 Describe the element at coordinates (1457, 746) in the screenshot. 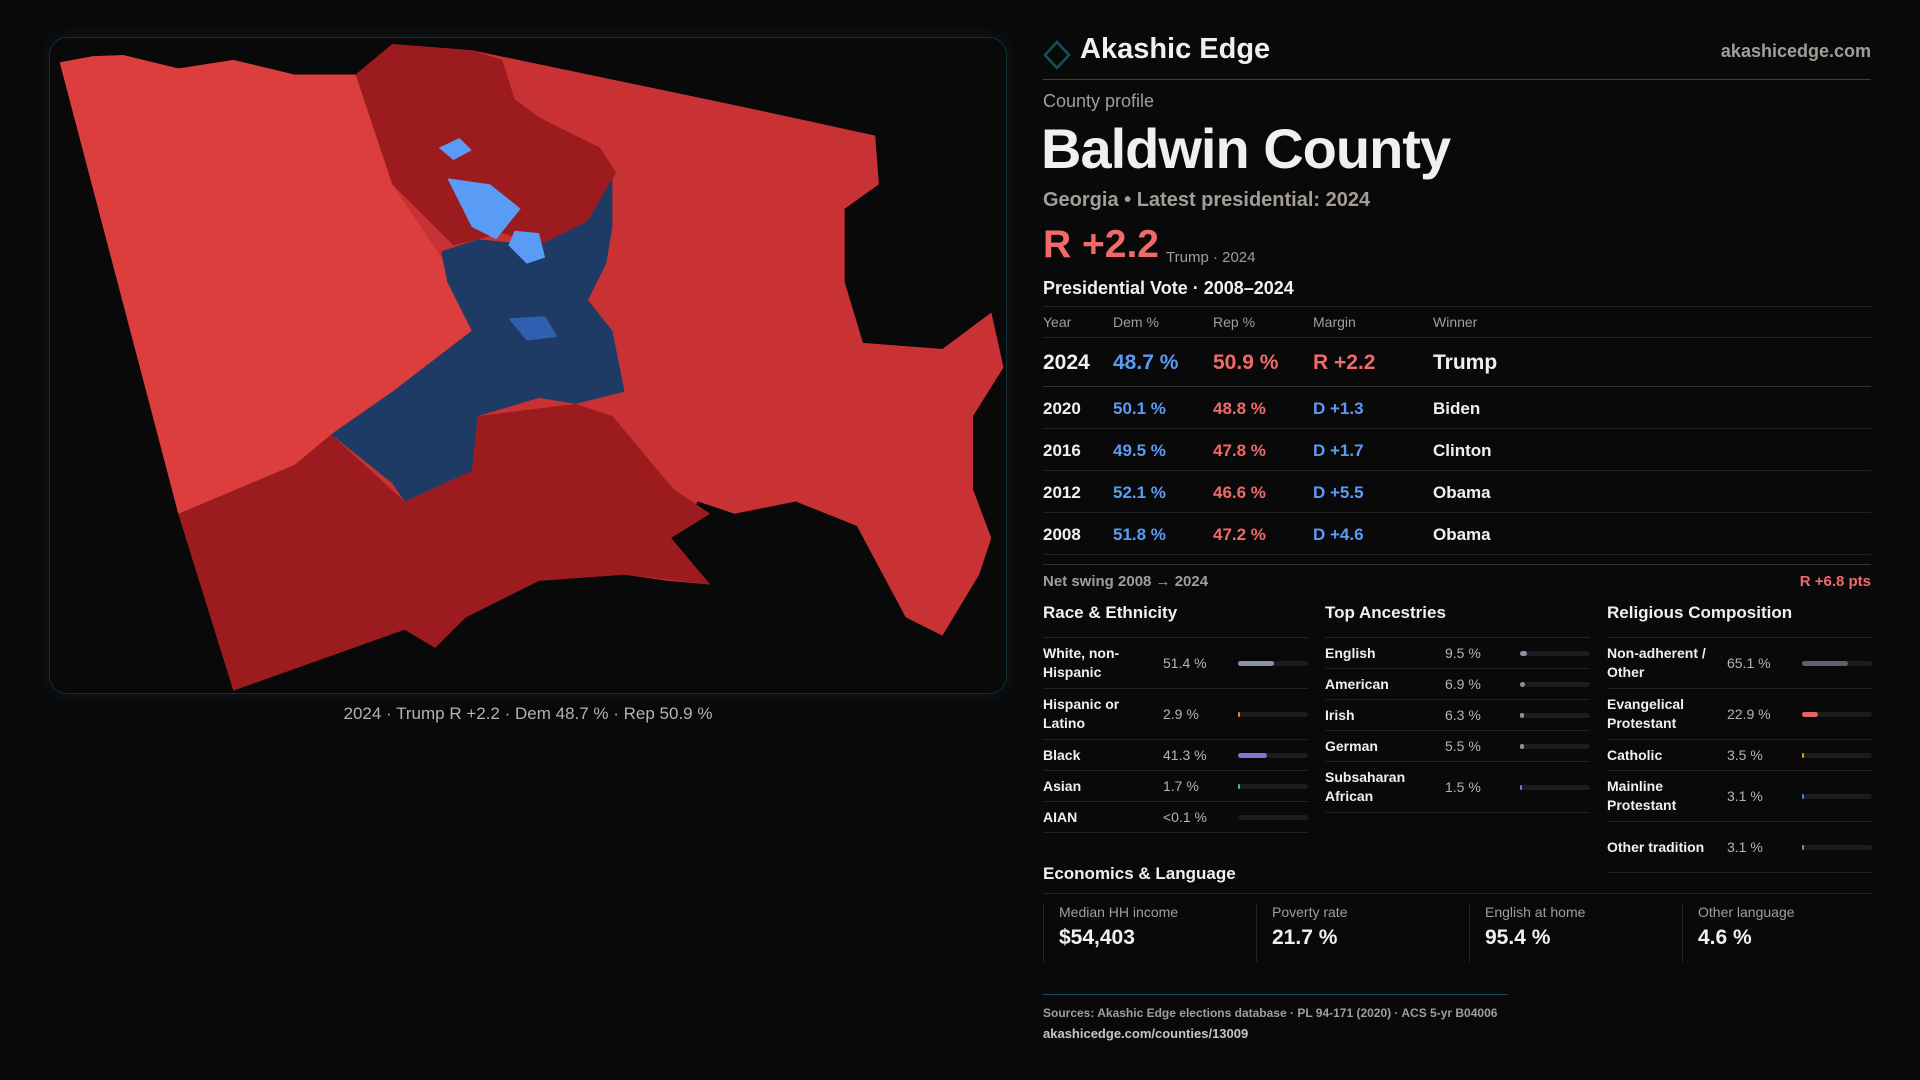

I see `ancestry-row: German 5.5 %` at that location.